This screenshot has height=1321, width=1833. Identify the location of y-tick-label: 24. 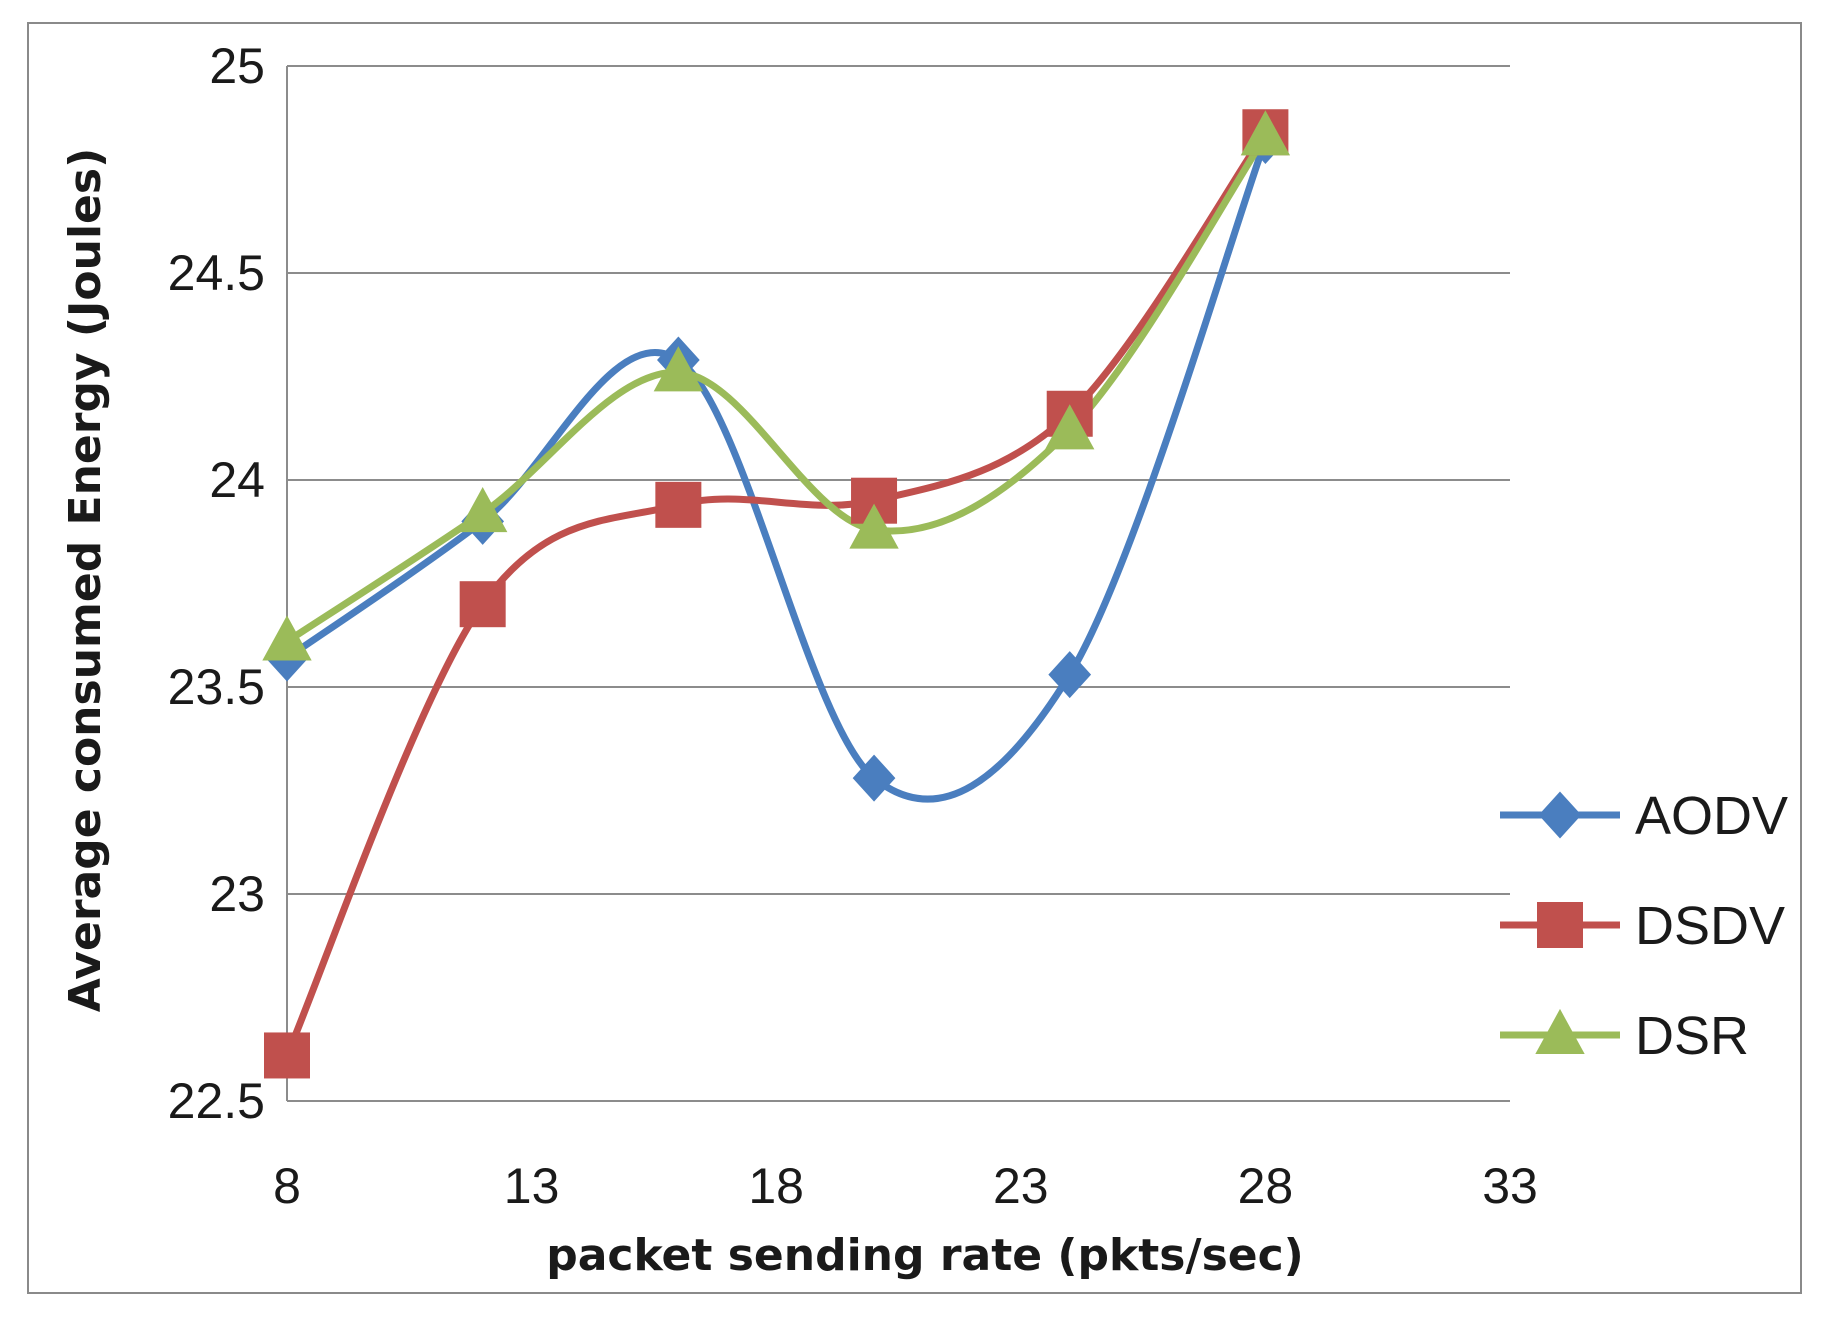
(237, 480).